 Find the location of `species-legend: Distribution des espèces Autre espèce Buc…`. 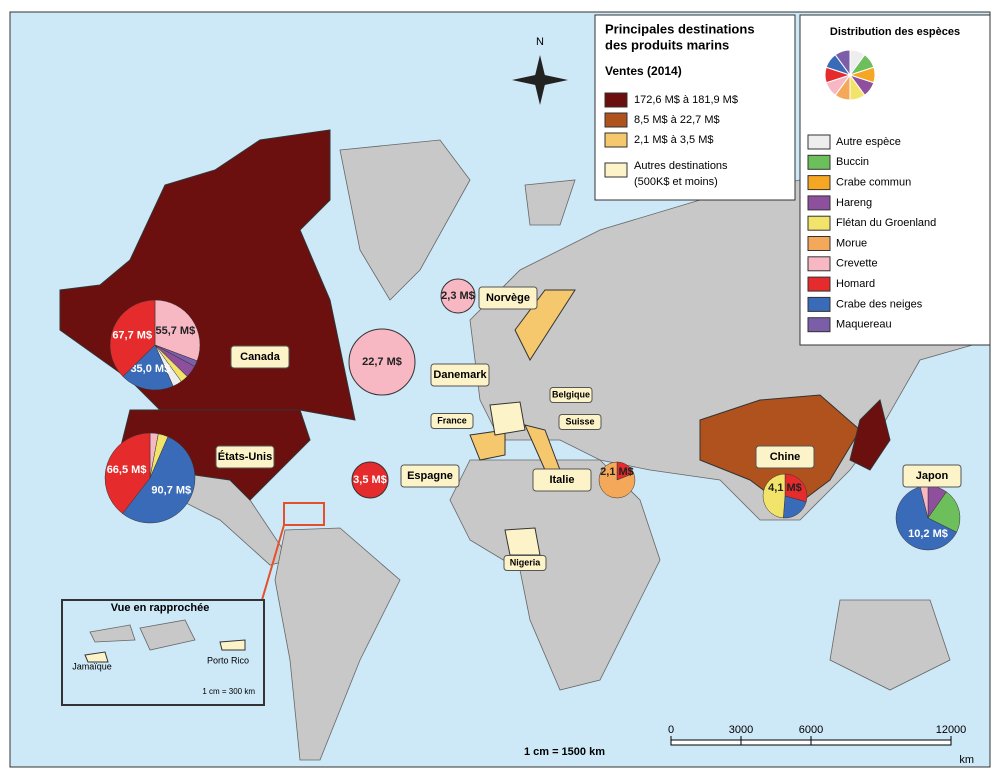

species-legend: Distribution des espèces Autre espèce Buc… is located at coordinates (895, 180).